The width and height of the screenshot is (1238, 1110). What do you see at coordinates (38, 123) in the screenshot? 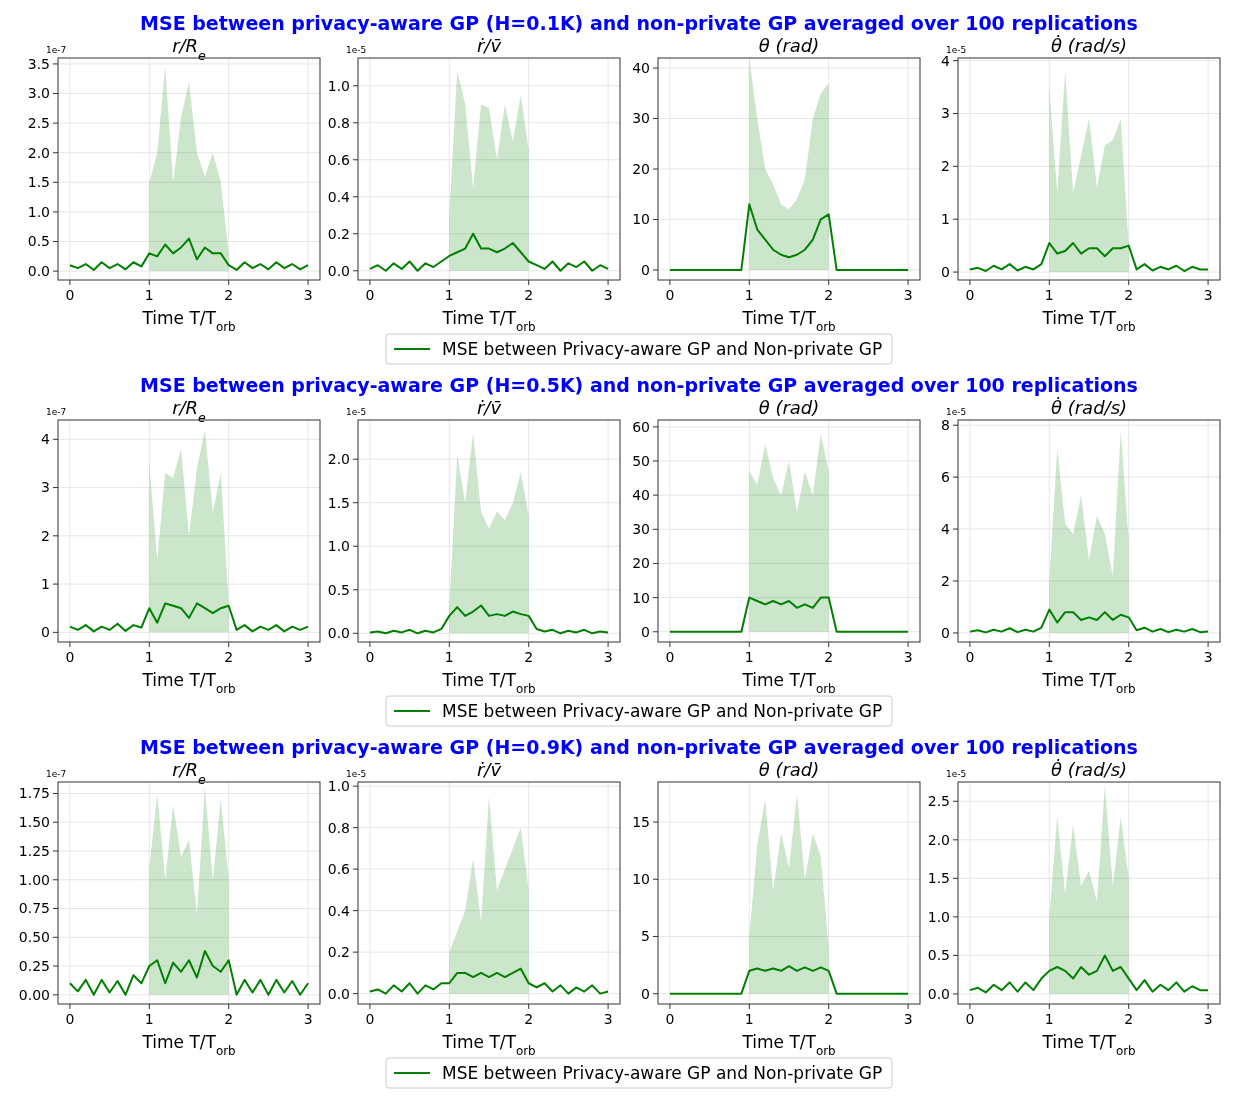
I see `y-tick-label: 2.5` at bounding box center [38, 123].